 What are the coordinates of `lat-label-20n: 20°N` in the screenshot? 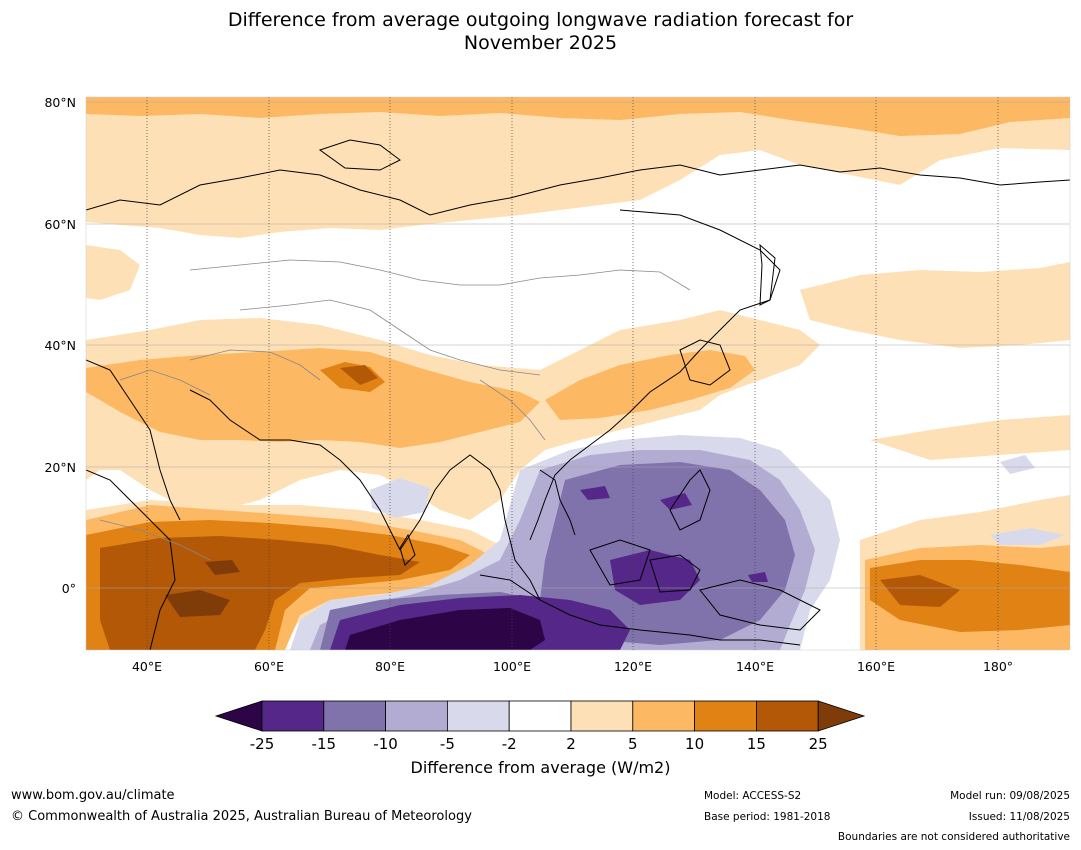 It's located at (60, 467).